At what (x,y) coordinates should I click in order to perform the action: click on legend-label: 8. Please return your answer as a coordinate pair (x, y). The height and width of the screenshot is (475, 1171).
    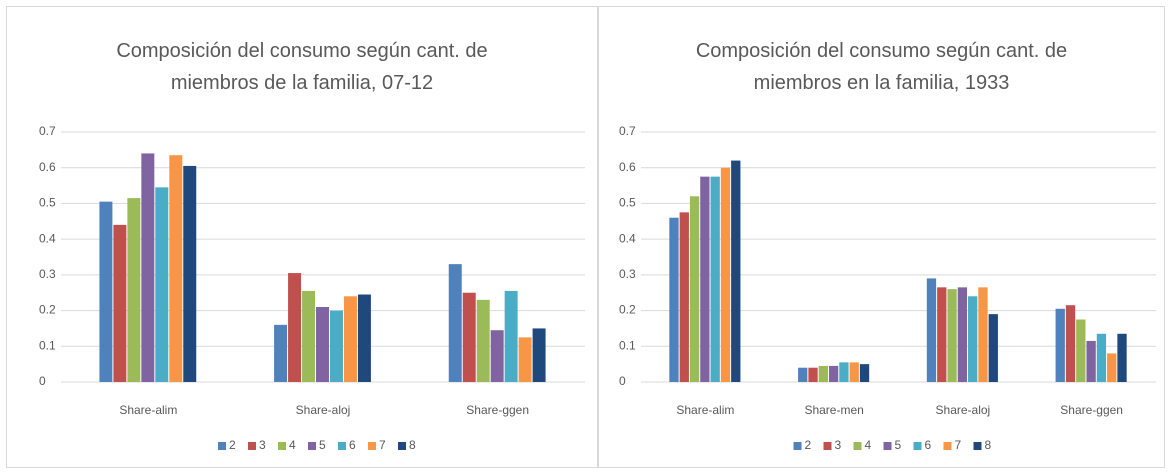
    Looking at the image, I should click on (988, 445).